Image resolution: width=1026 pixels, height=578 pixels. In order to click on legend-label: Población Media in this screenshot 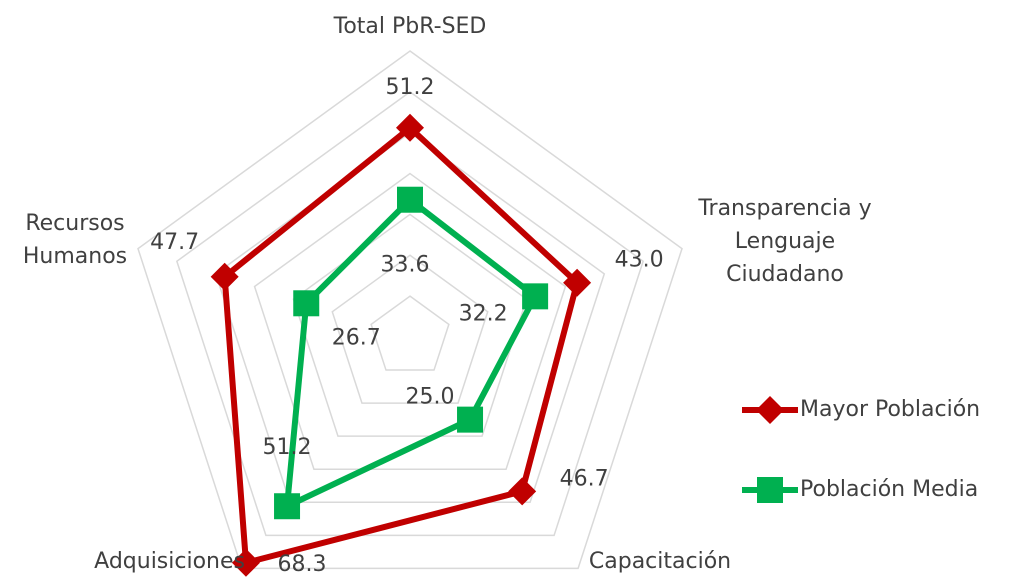, I will do `click(889, 489)`.